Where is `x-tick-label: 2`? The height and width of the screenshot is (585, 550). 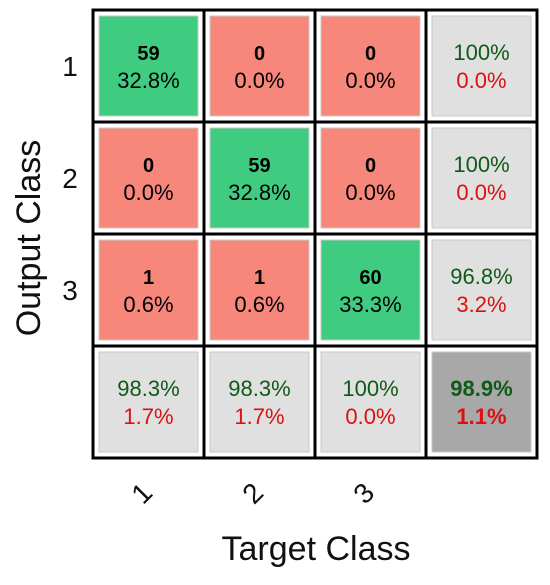
x-tick-label: 2 is located at coordinates (252, 493).